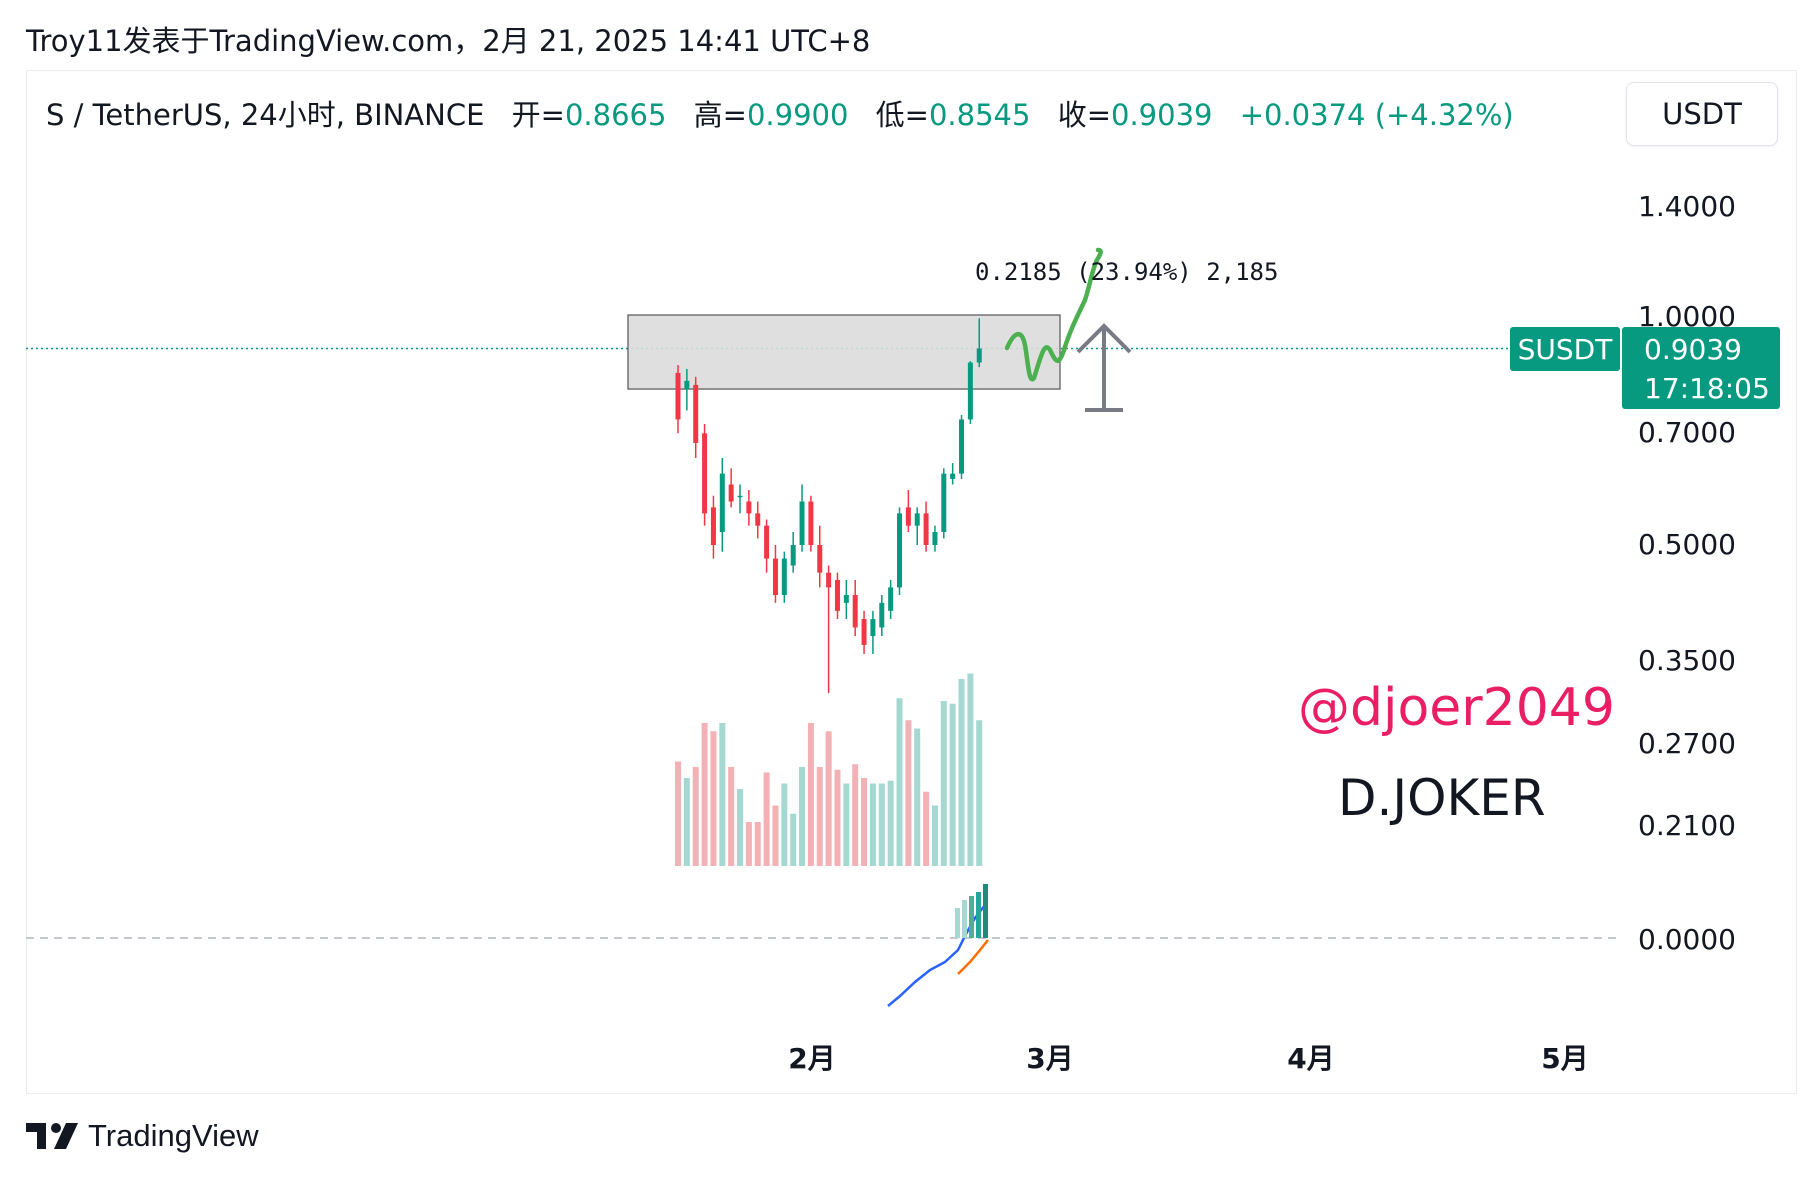 The image size is (1811, 1183). I want to click on candlestick-series, so click(828, 506).